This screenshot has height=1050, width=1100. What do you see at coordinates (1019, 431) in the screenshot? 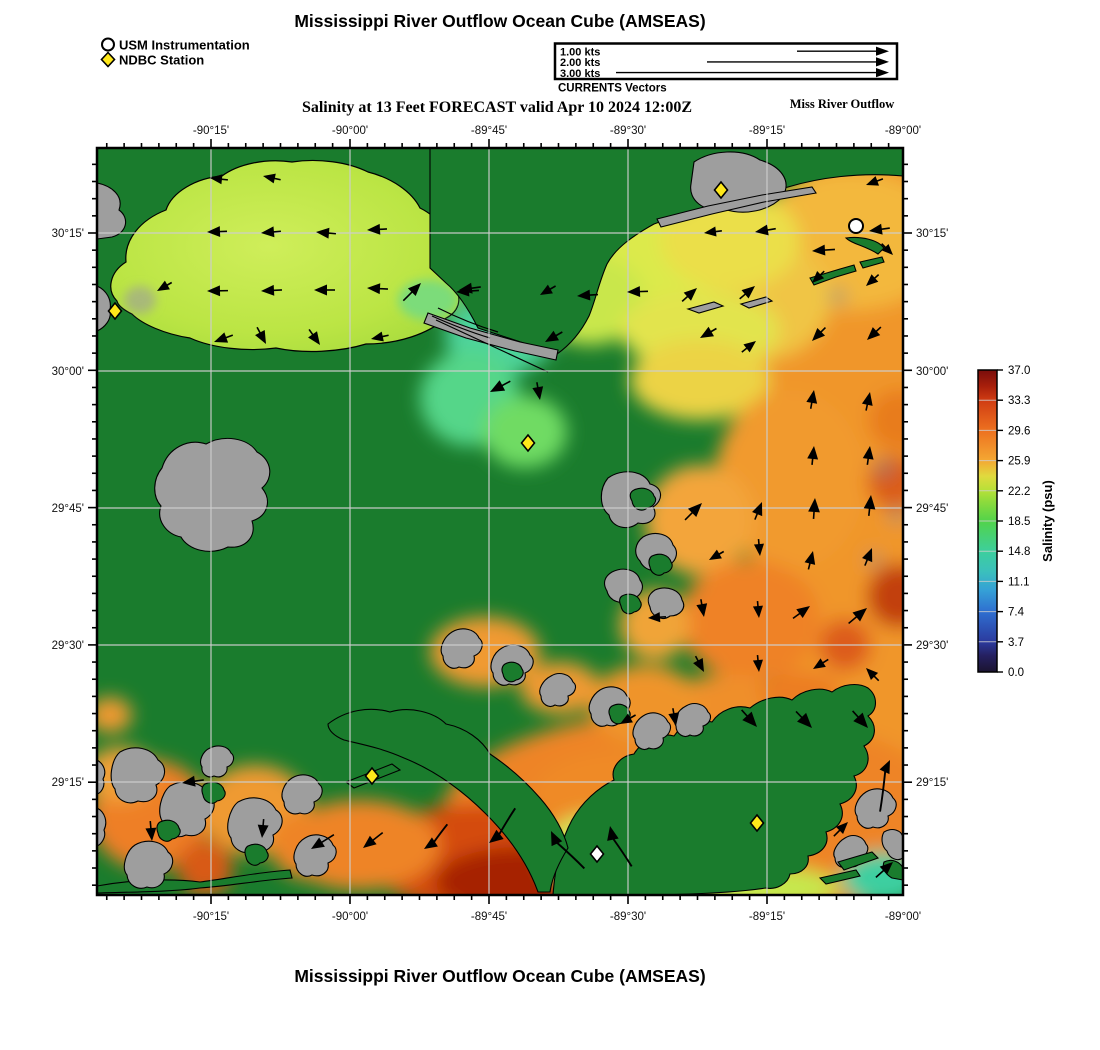
I see `colorbar-tick-label: 29.6` at bounding box center [1019, 431].